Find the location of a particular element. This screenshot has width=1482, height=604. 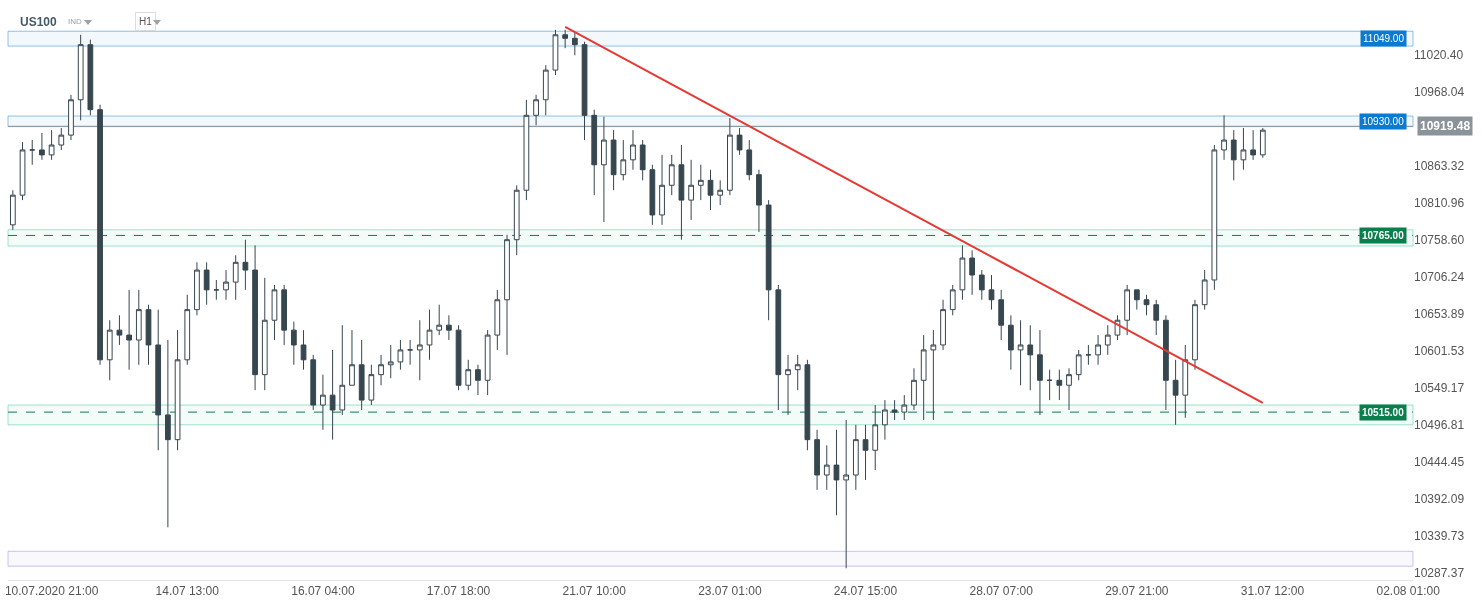

x-tick-label: 29.07 21:00 is located at coordinates (1137, 591).